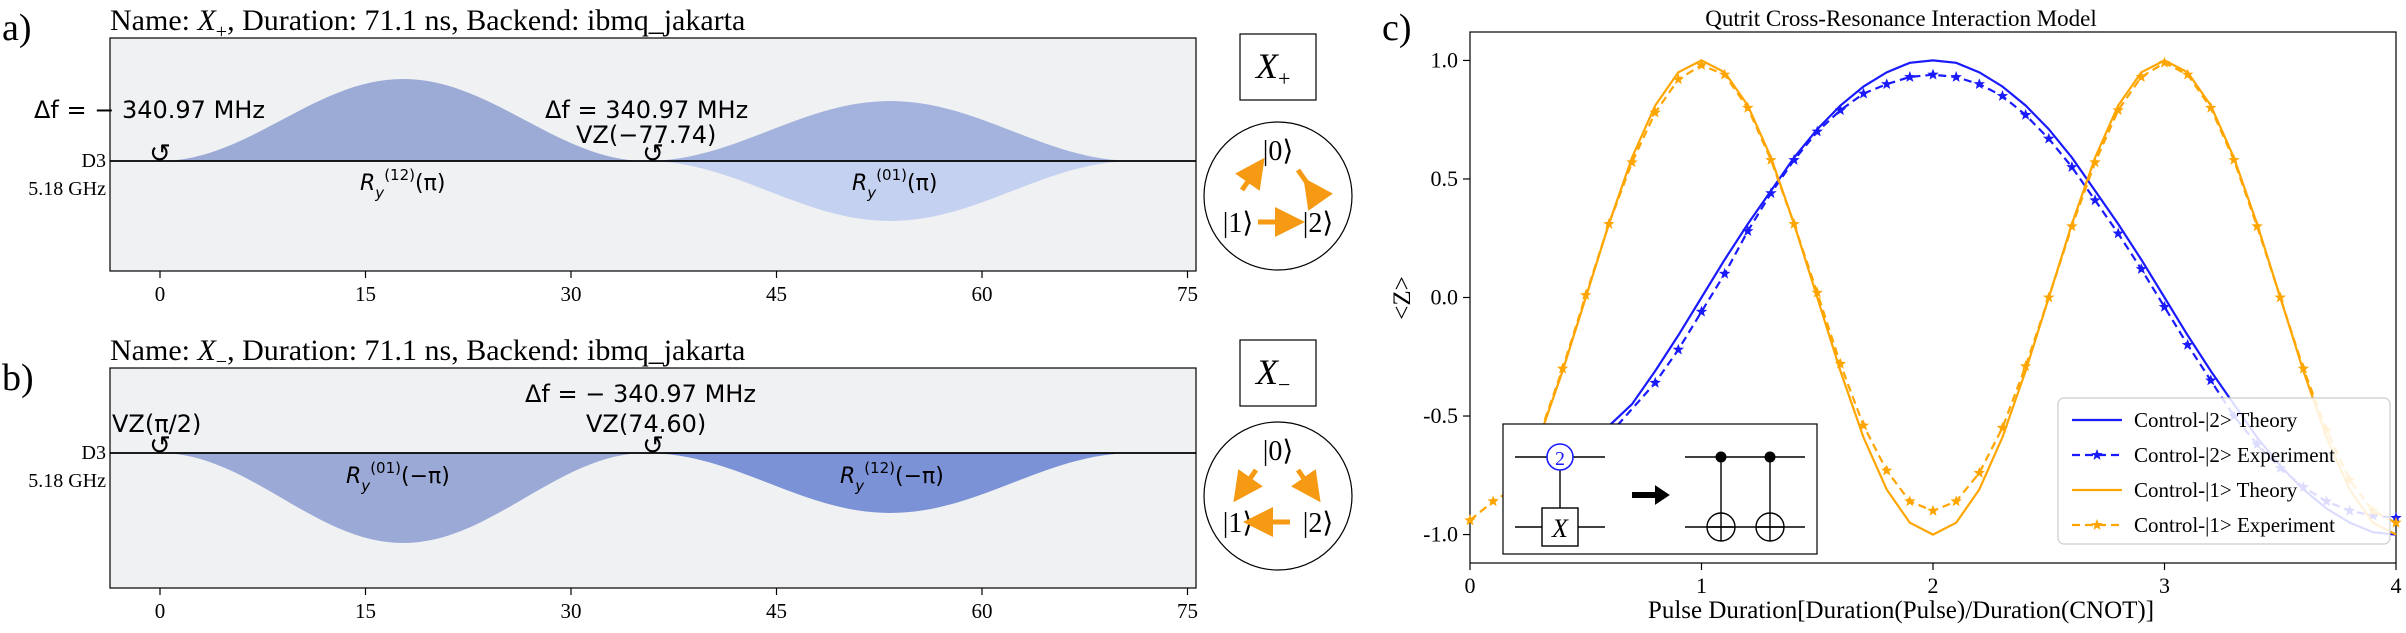 The height and width of the screenshot is (633, 2406). What do you see at coordinates (1402, 297) in the screenshot?
I see `y-axis-label: <Z>` at bounding box center [1402, 297].